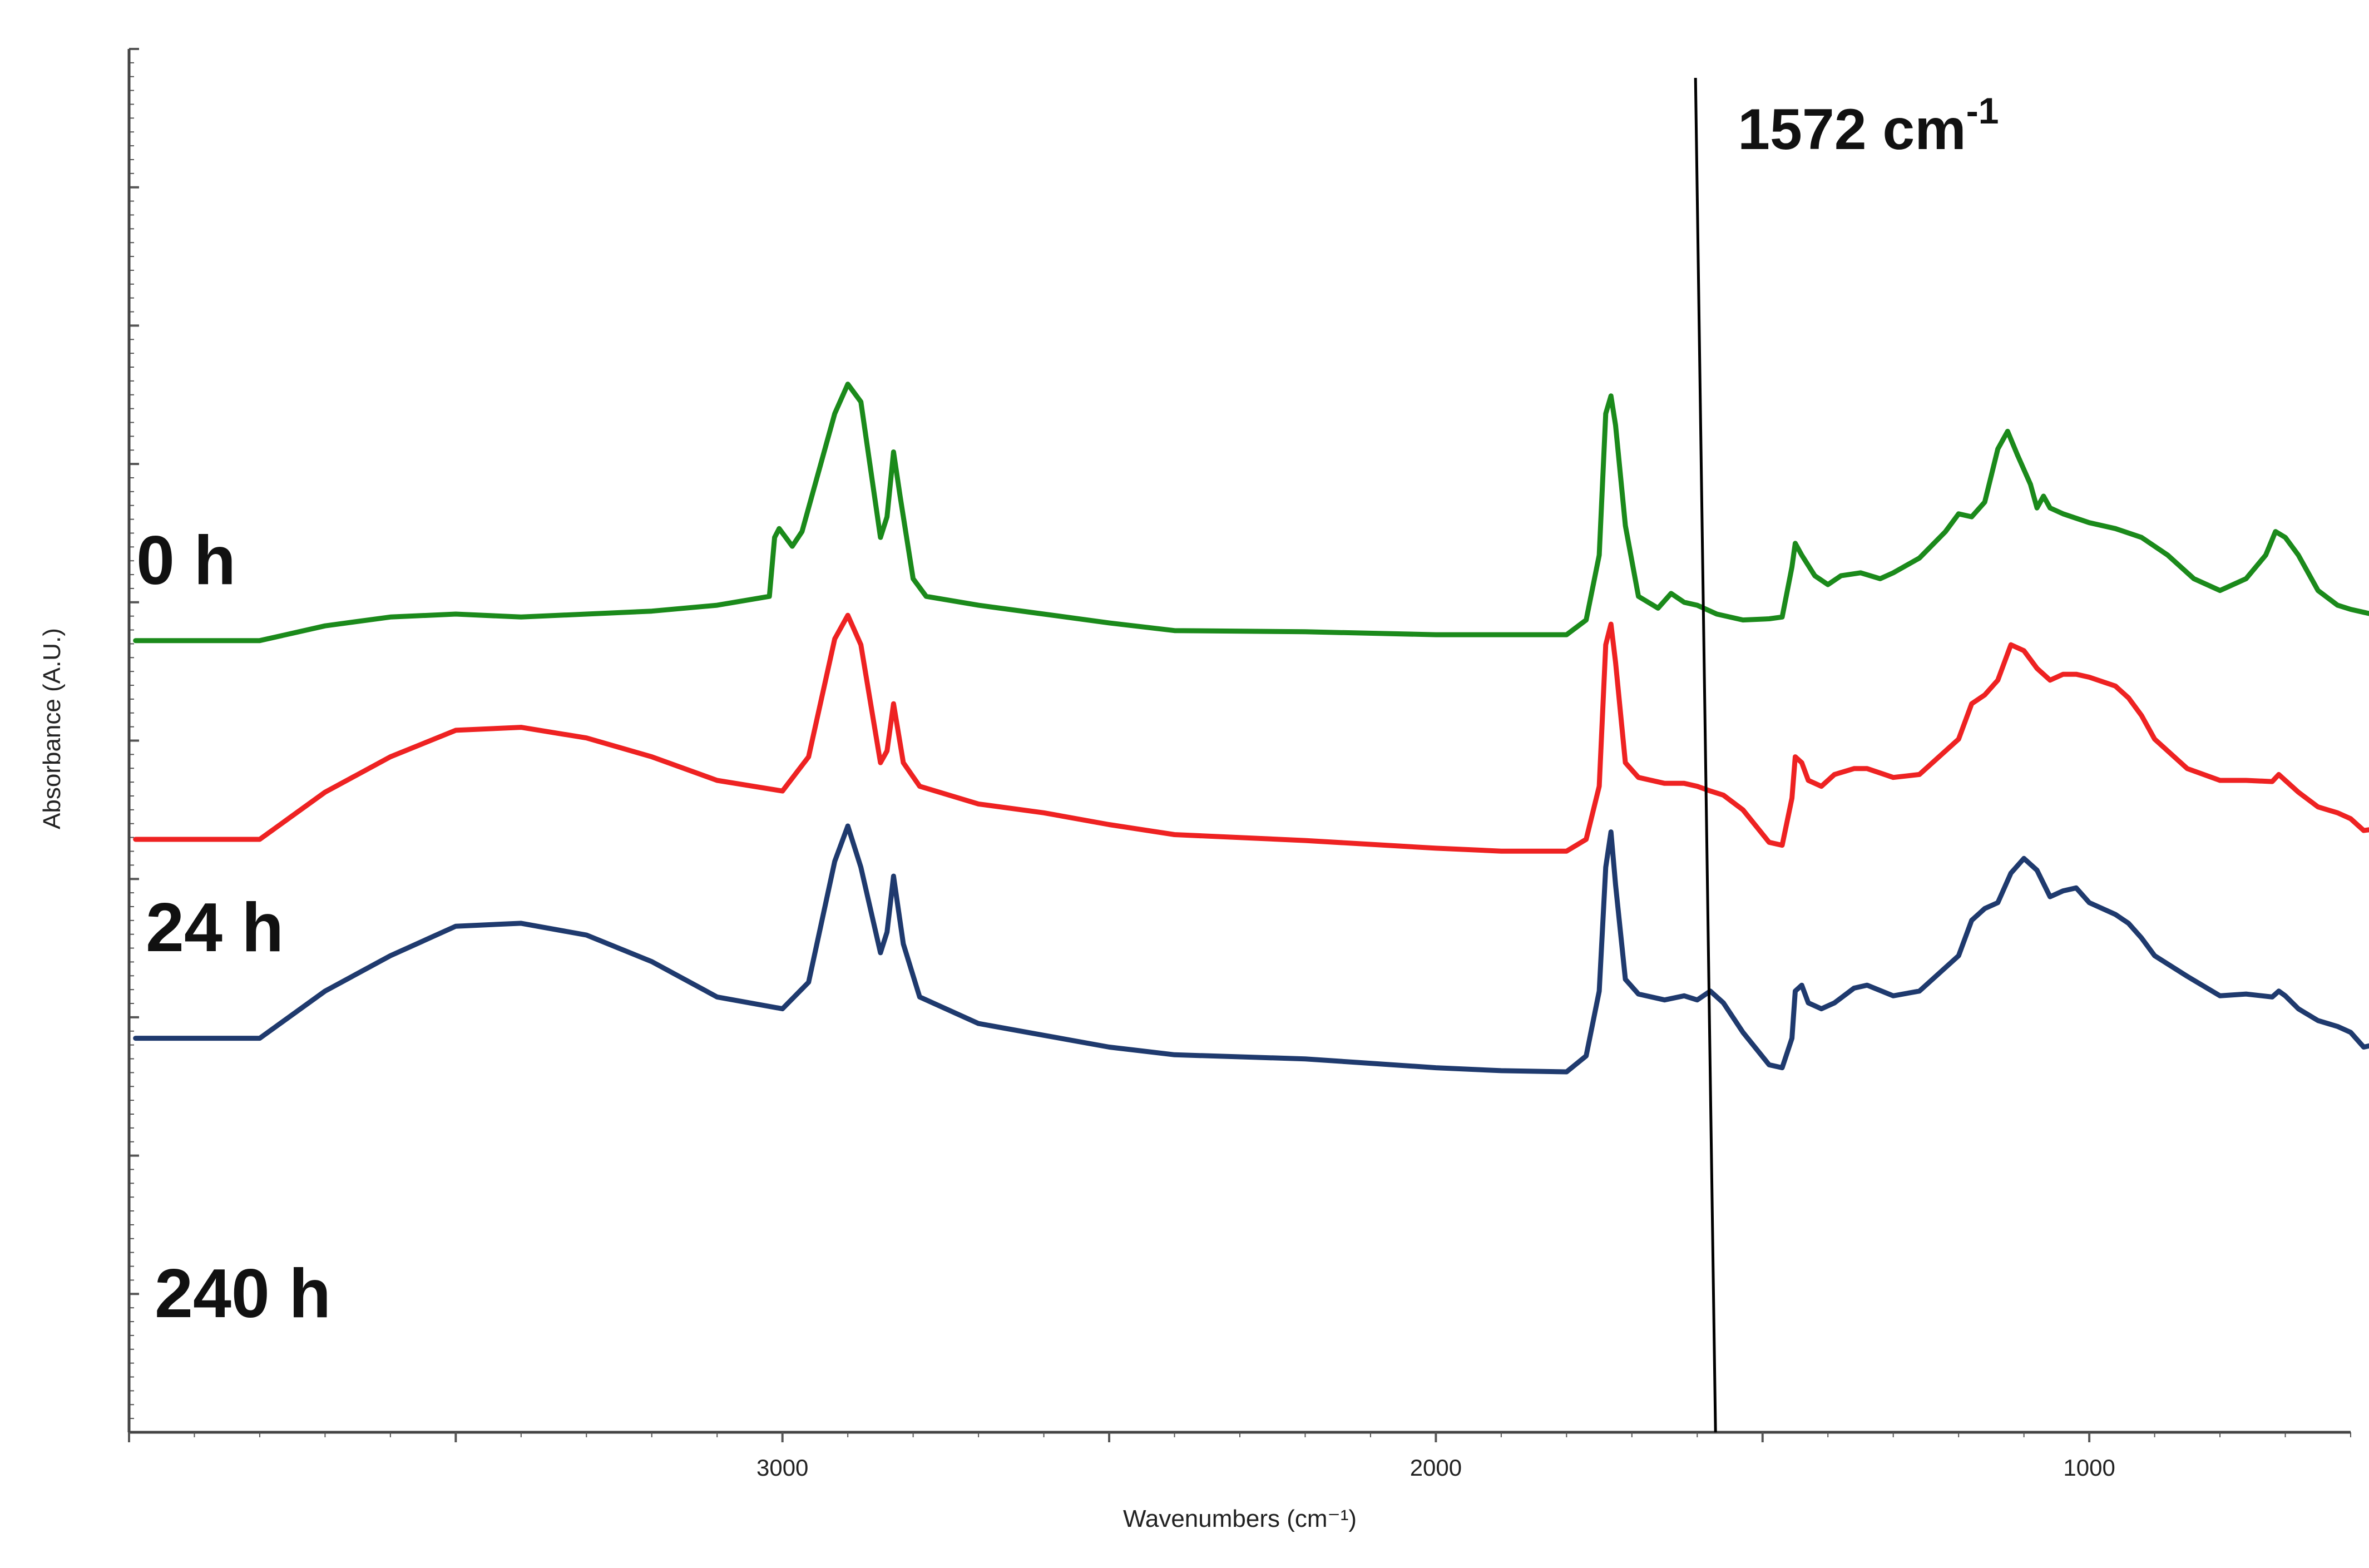 The image size is (2369, 1568). What do you see at coordinates (782, 1468) in the screenshot?
I see `x-tick-label-3000: 3000` at bounding box center [782, 1468].